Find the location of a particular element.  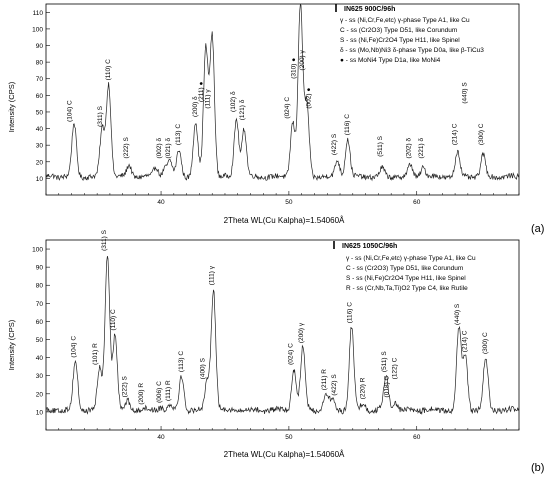

peak-label: (211) R is located at coordinates (324, 379).